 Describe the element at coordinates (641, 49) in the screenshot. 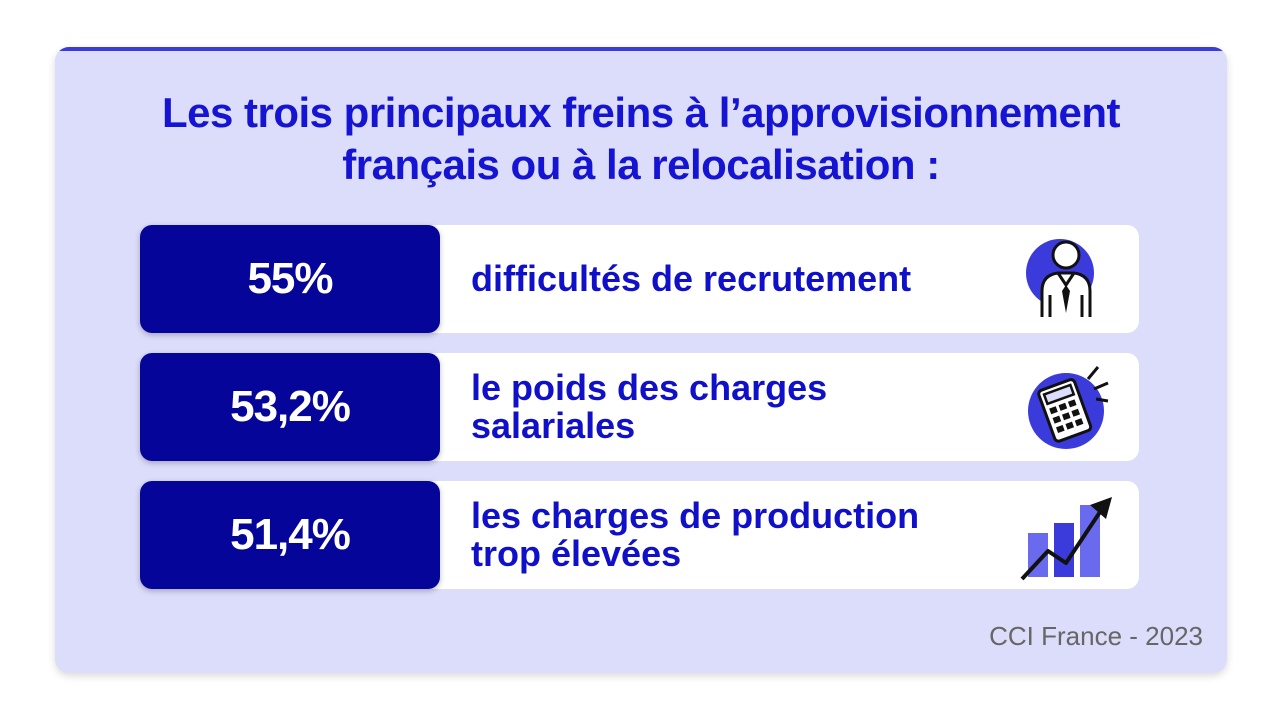

I see `top-accent-line` at that location.